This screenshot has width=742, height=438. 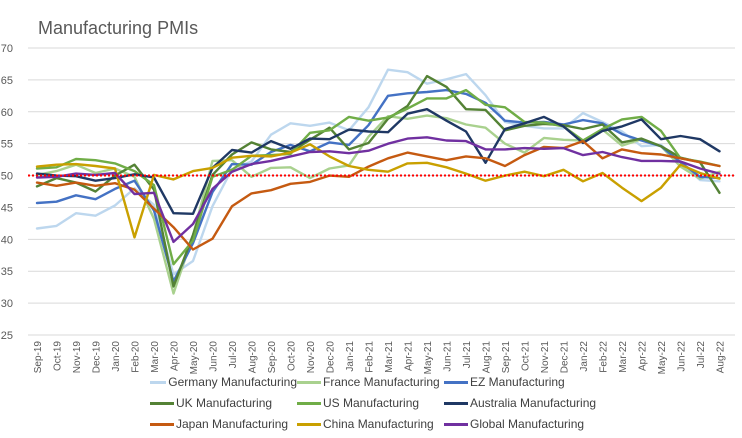 I want to click on legend-label: Japan Manufacturing, so click(x=232, y=424).